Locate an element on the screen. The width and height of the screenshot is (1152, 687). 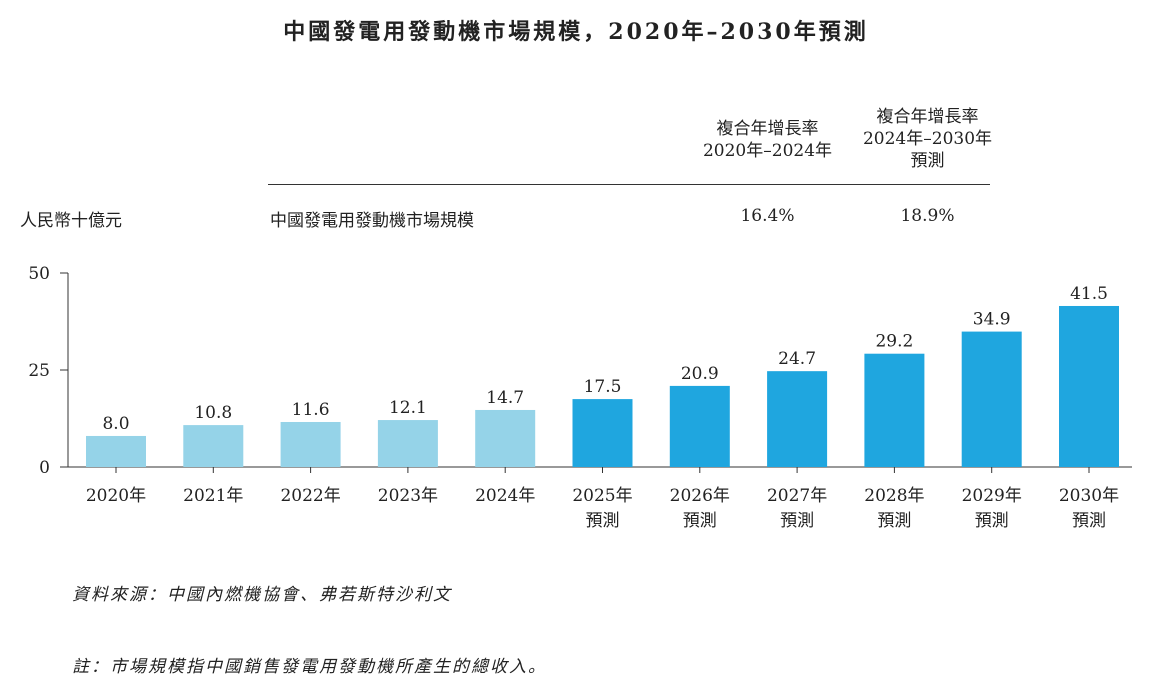
unit-label: 人民幣十億元 is located at coordinates (71, 221).